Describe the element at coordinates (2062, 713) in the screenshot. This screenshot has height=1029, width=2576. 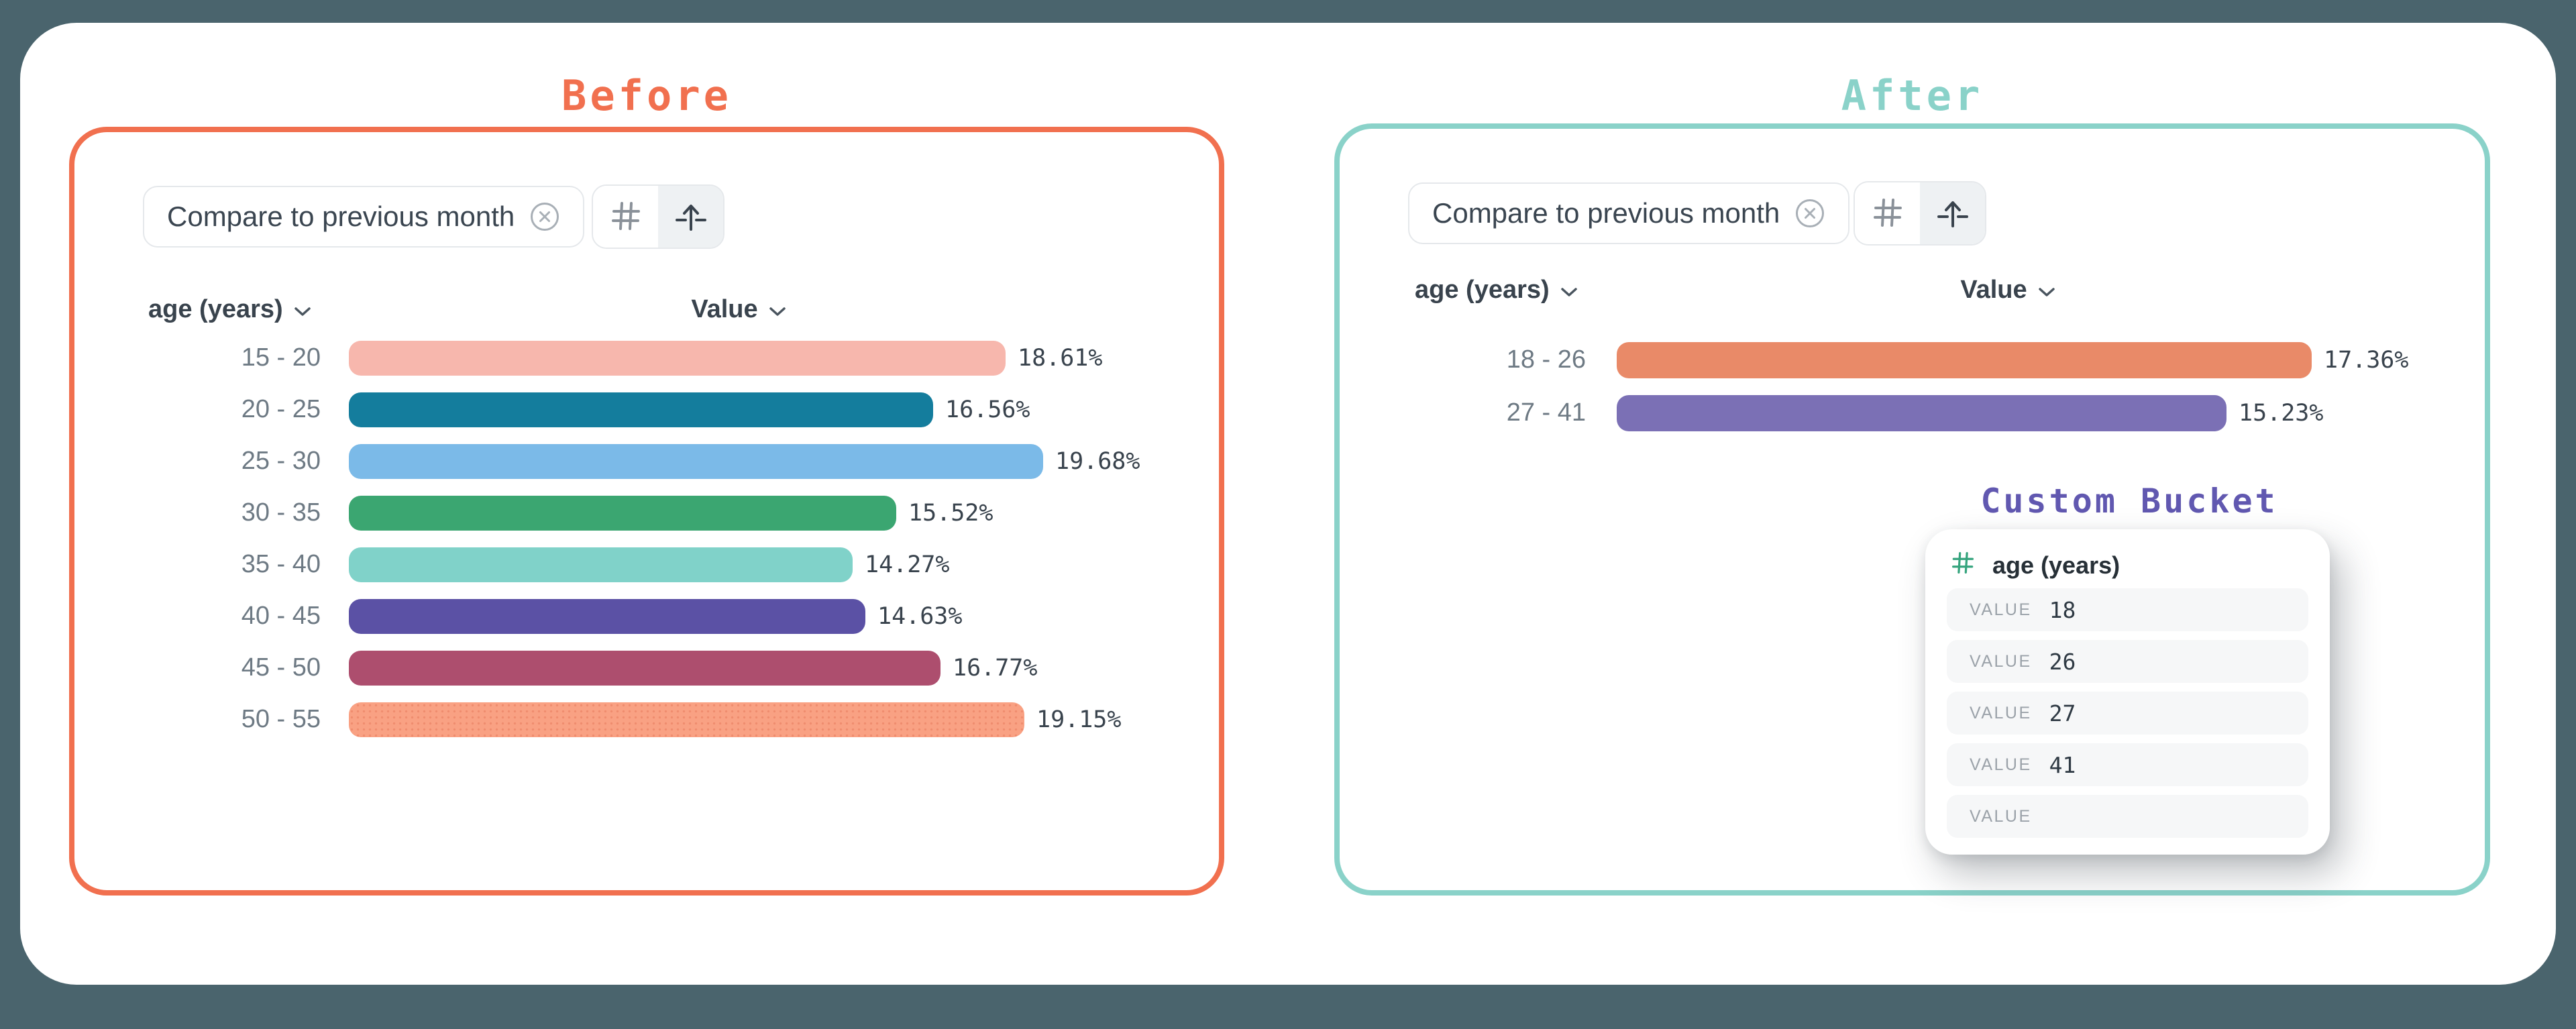
I see `bucket-value-text: 27` at that location.